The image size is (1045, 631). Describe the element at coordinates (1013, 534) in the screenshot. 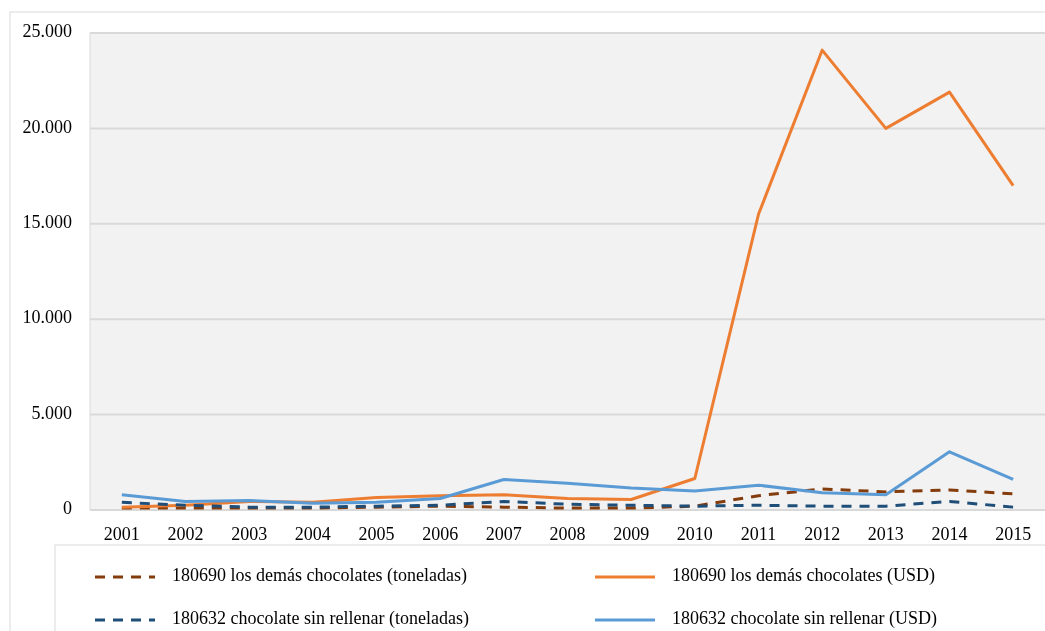

I see `x-tick-label: 2015` at that location.